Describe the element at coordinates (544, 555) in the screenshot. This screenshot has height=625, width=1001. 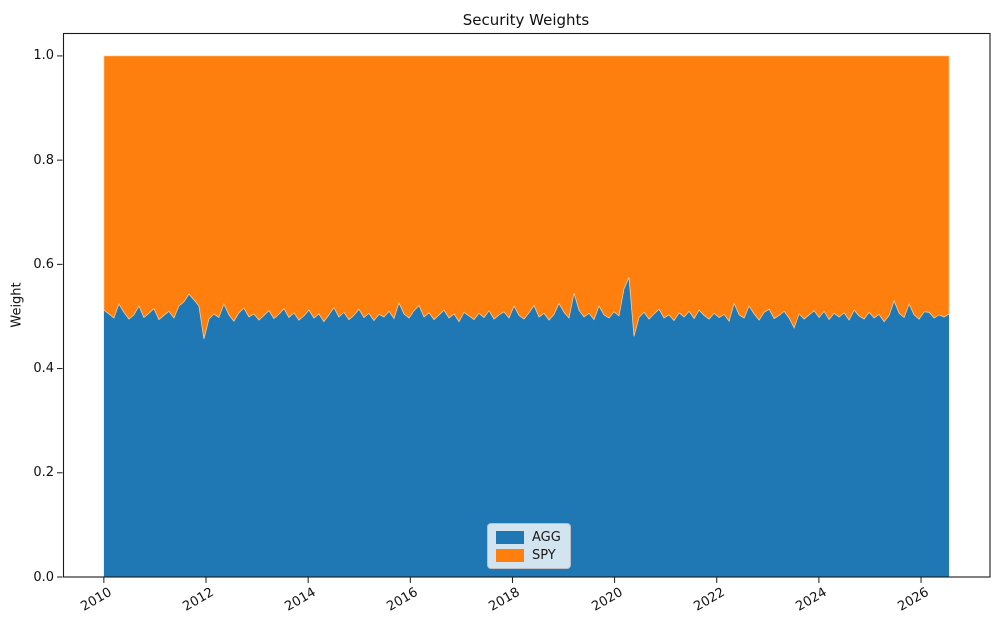
I see `legend-label-spy: SPY` at that location.